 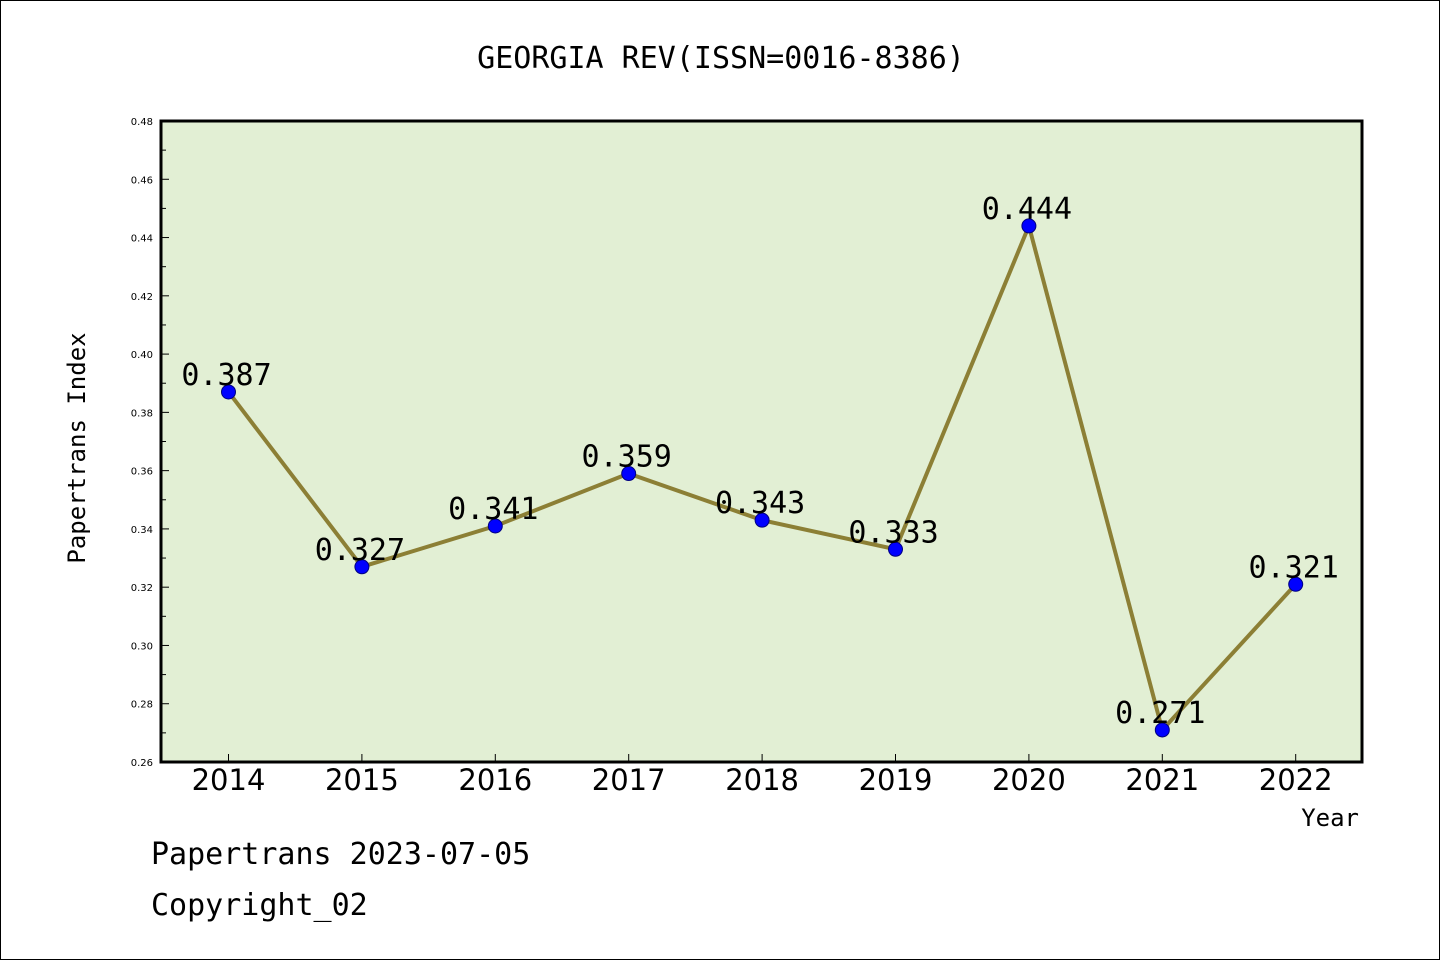 I want to click on y-tick-label: 0.32, so click(x=142, y=588).